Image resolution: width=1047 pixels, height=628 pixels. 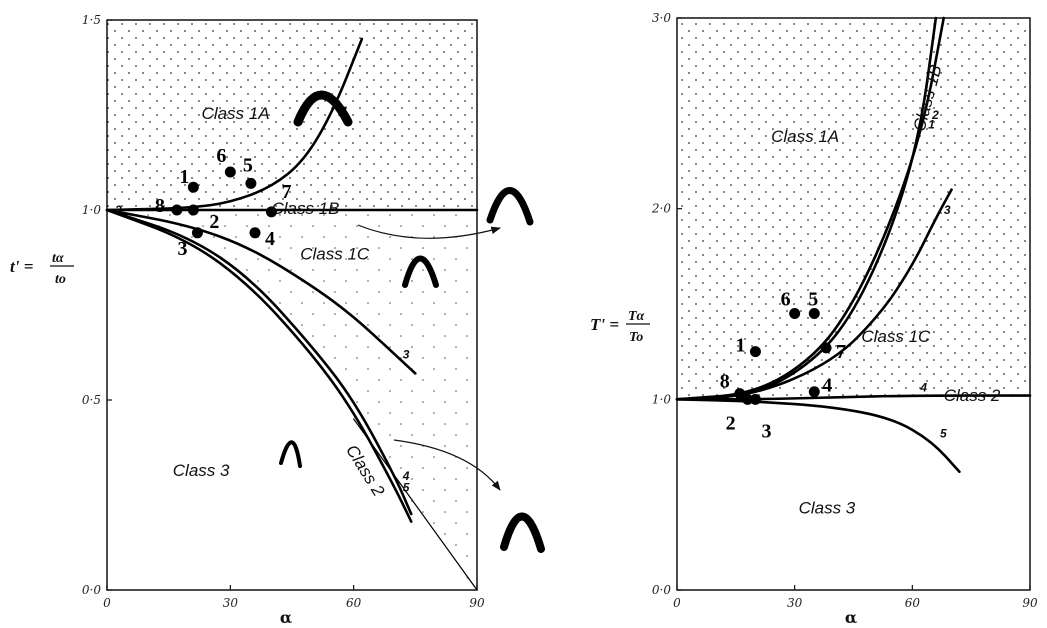 I want to click on region-label: Class 2, so click(x=972, y=395).